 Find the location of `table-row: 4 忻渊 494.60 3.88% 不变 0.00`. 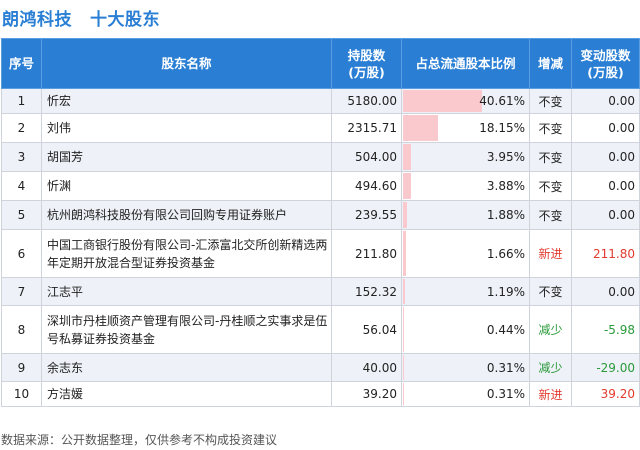

table-row: 4 忻渊 494.60 3.88% 不变 0.00 is located at coordinates (320, 186).